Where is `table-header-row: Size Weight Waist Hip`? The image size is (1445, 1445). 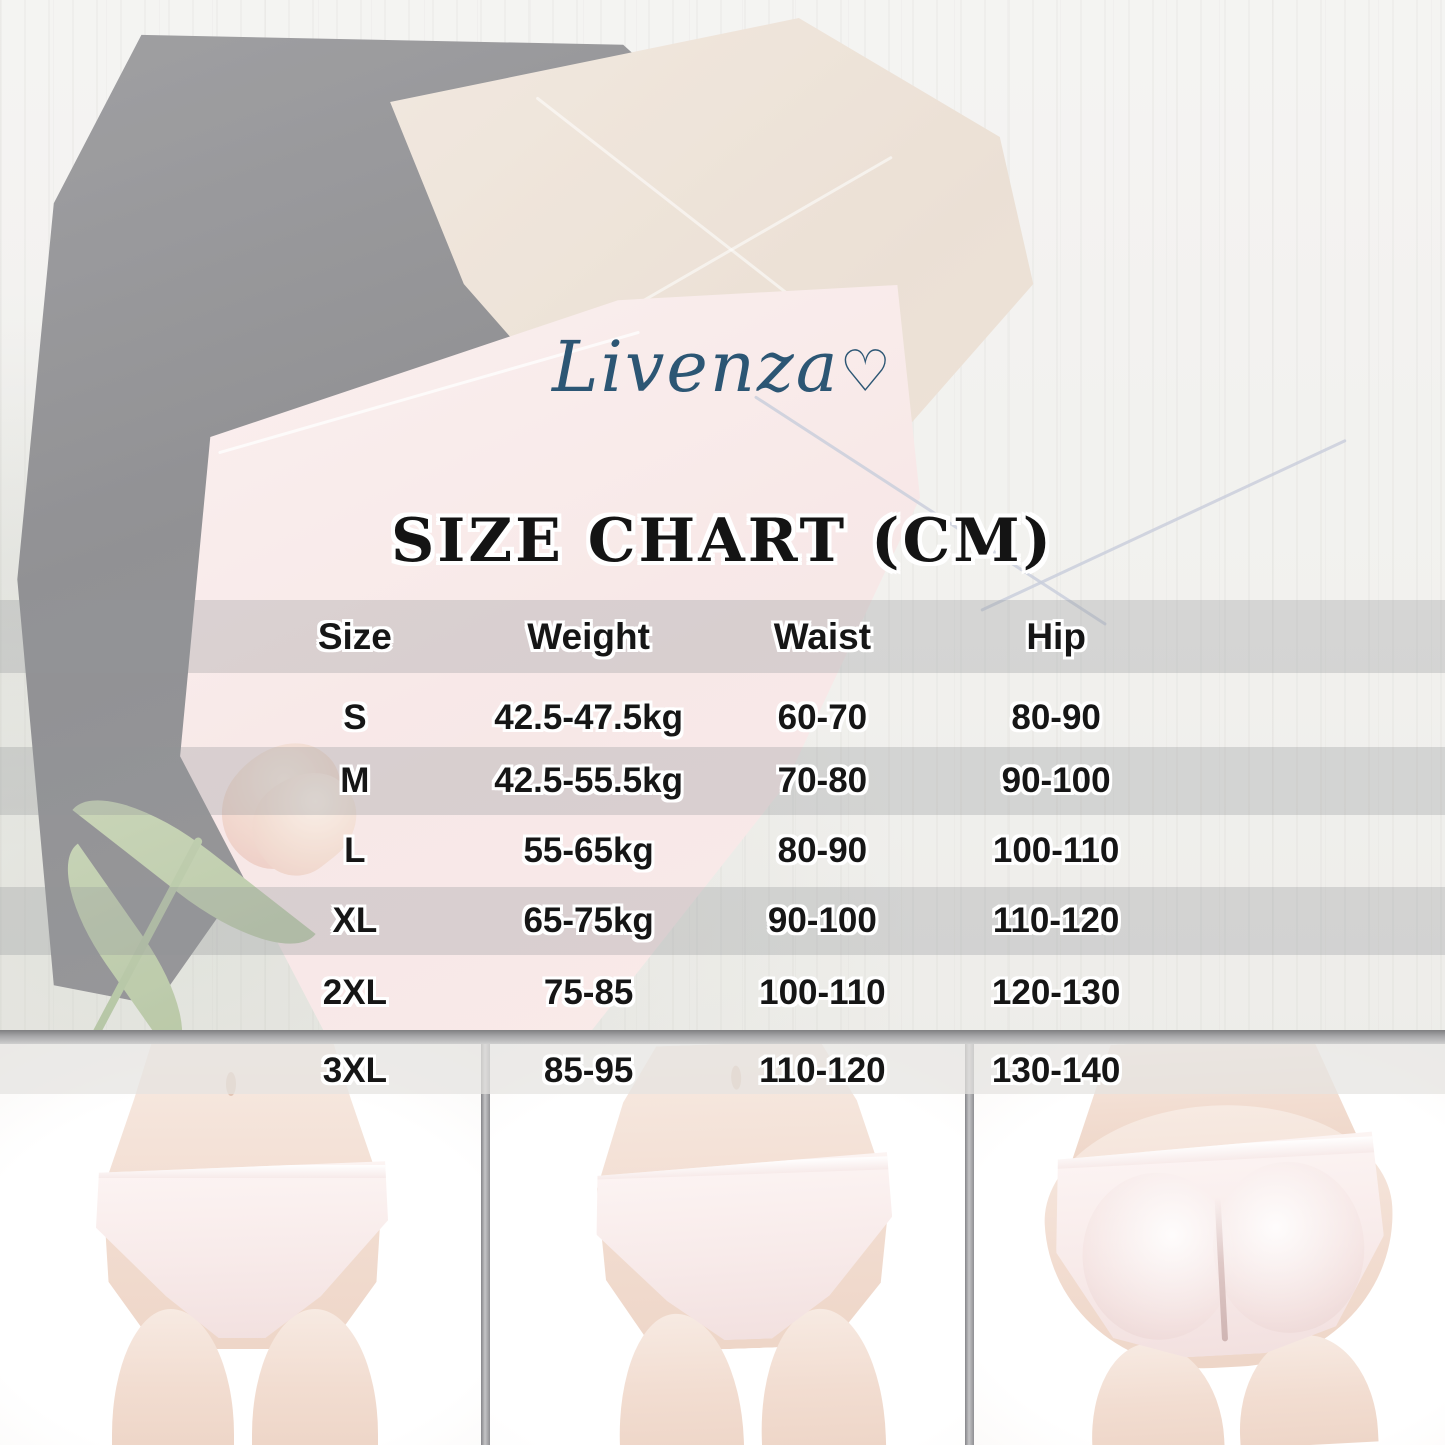
table-header-row: Size Weight Waist Hip is located at coordinates (705, 637).